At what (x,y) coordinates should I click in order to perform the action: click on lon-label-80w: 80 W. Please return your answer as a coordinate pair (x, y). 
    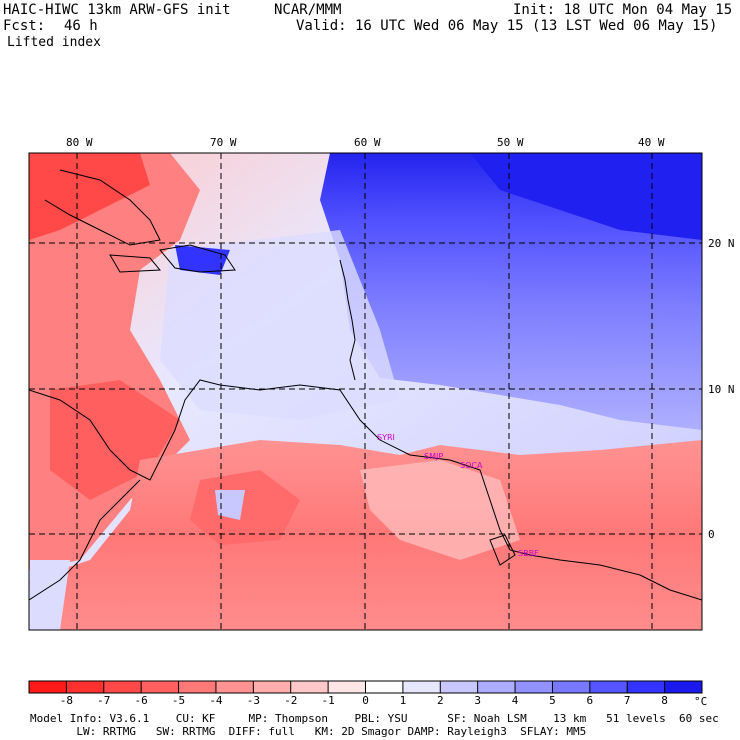
    Looking at the image, I should click on (79, 142).